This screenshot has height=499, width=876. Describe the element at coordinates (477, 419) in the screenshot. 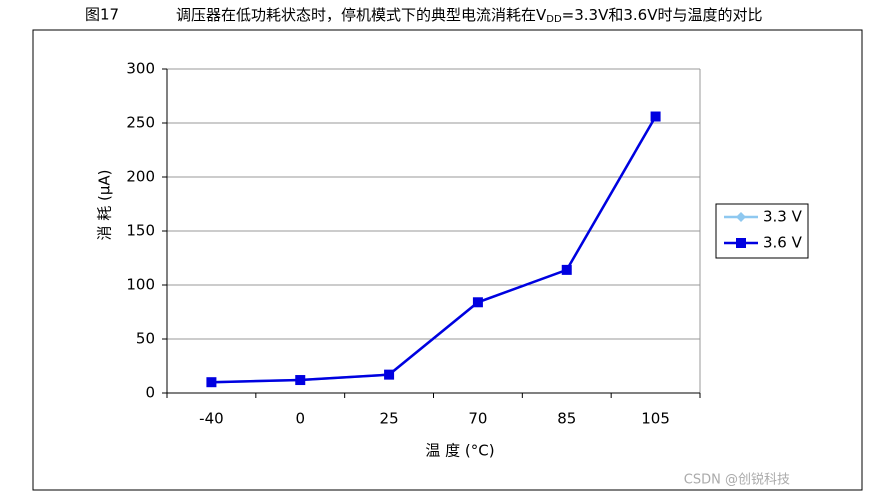

I see `x-tick-label: 70` at that location.